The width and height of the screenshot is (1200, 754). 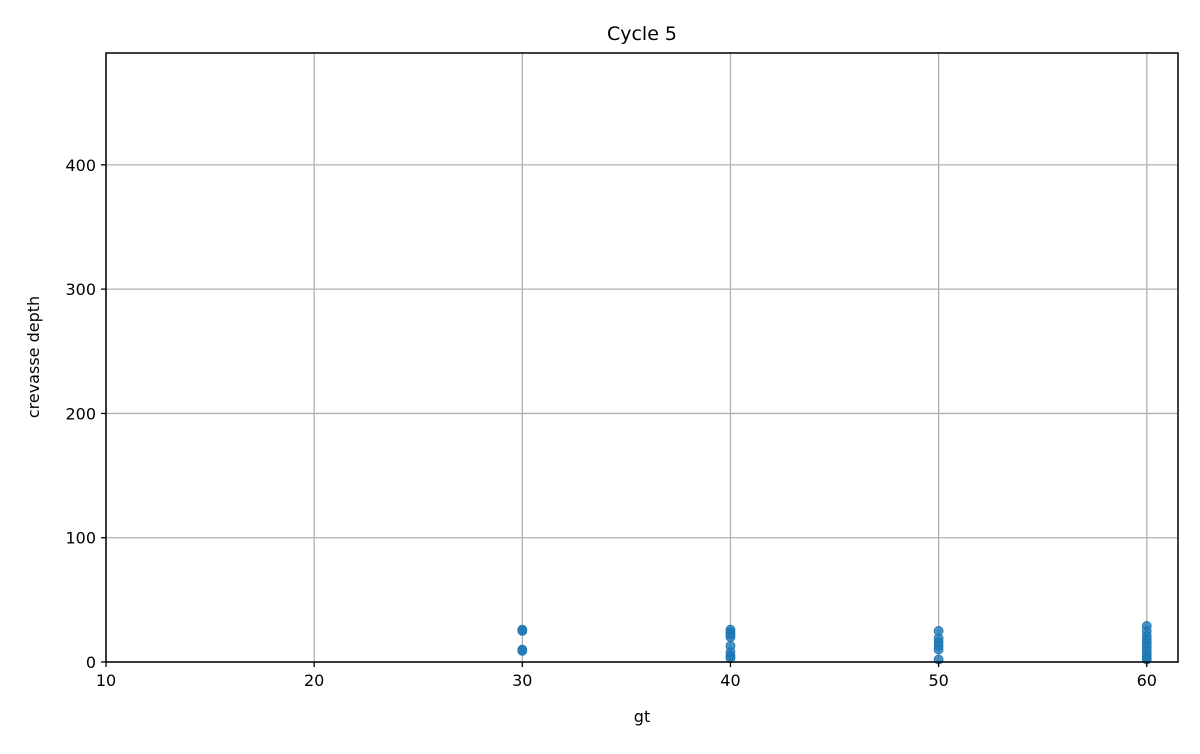 I want to click on x-tick-label: 50, so click(x=938, y=680).